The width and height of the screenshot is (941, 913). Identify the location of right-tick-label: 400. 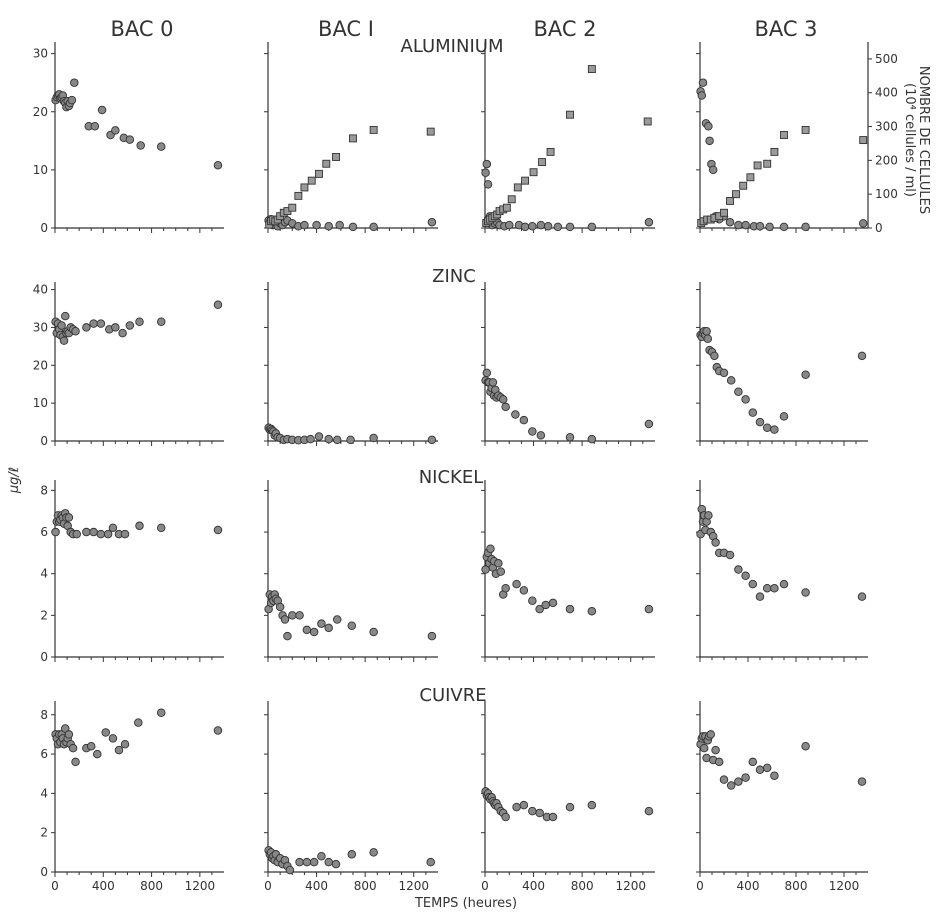
(886, 93).